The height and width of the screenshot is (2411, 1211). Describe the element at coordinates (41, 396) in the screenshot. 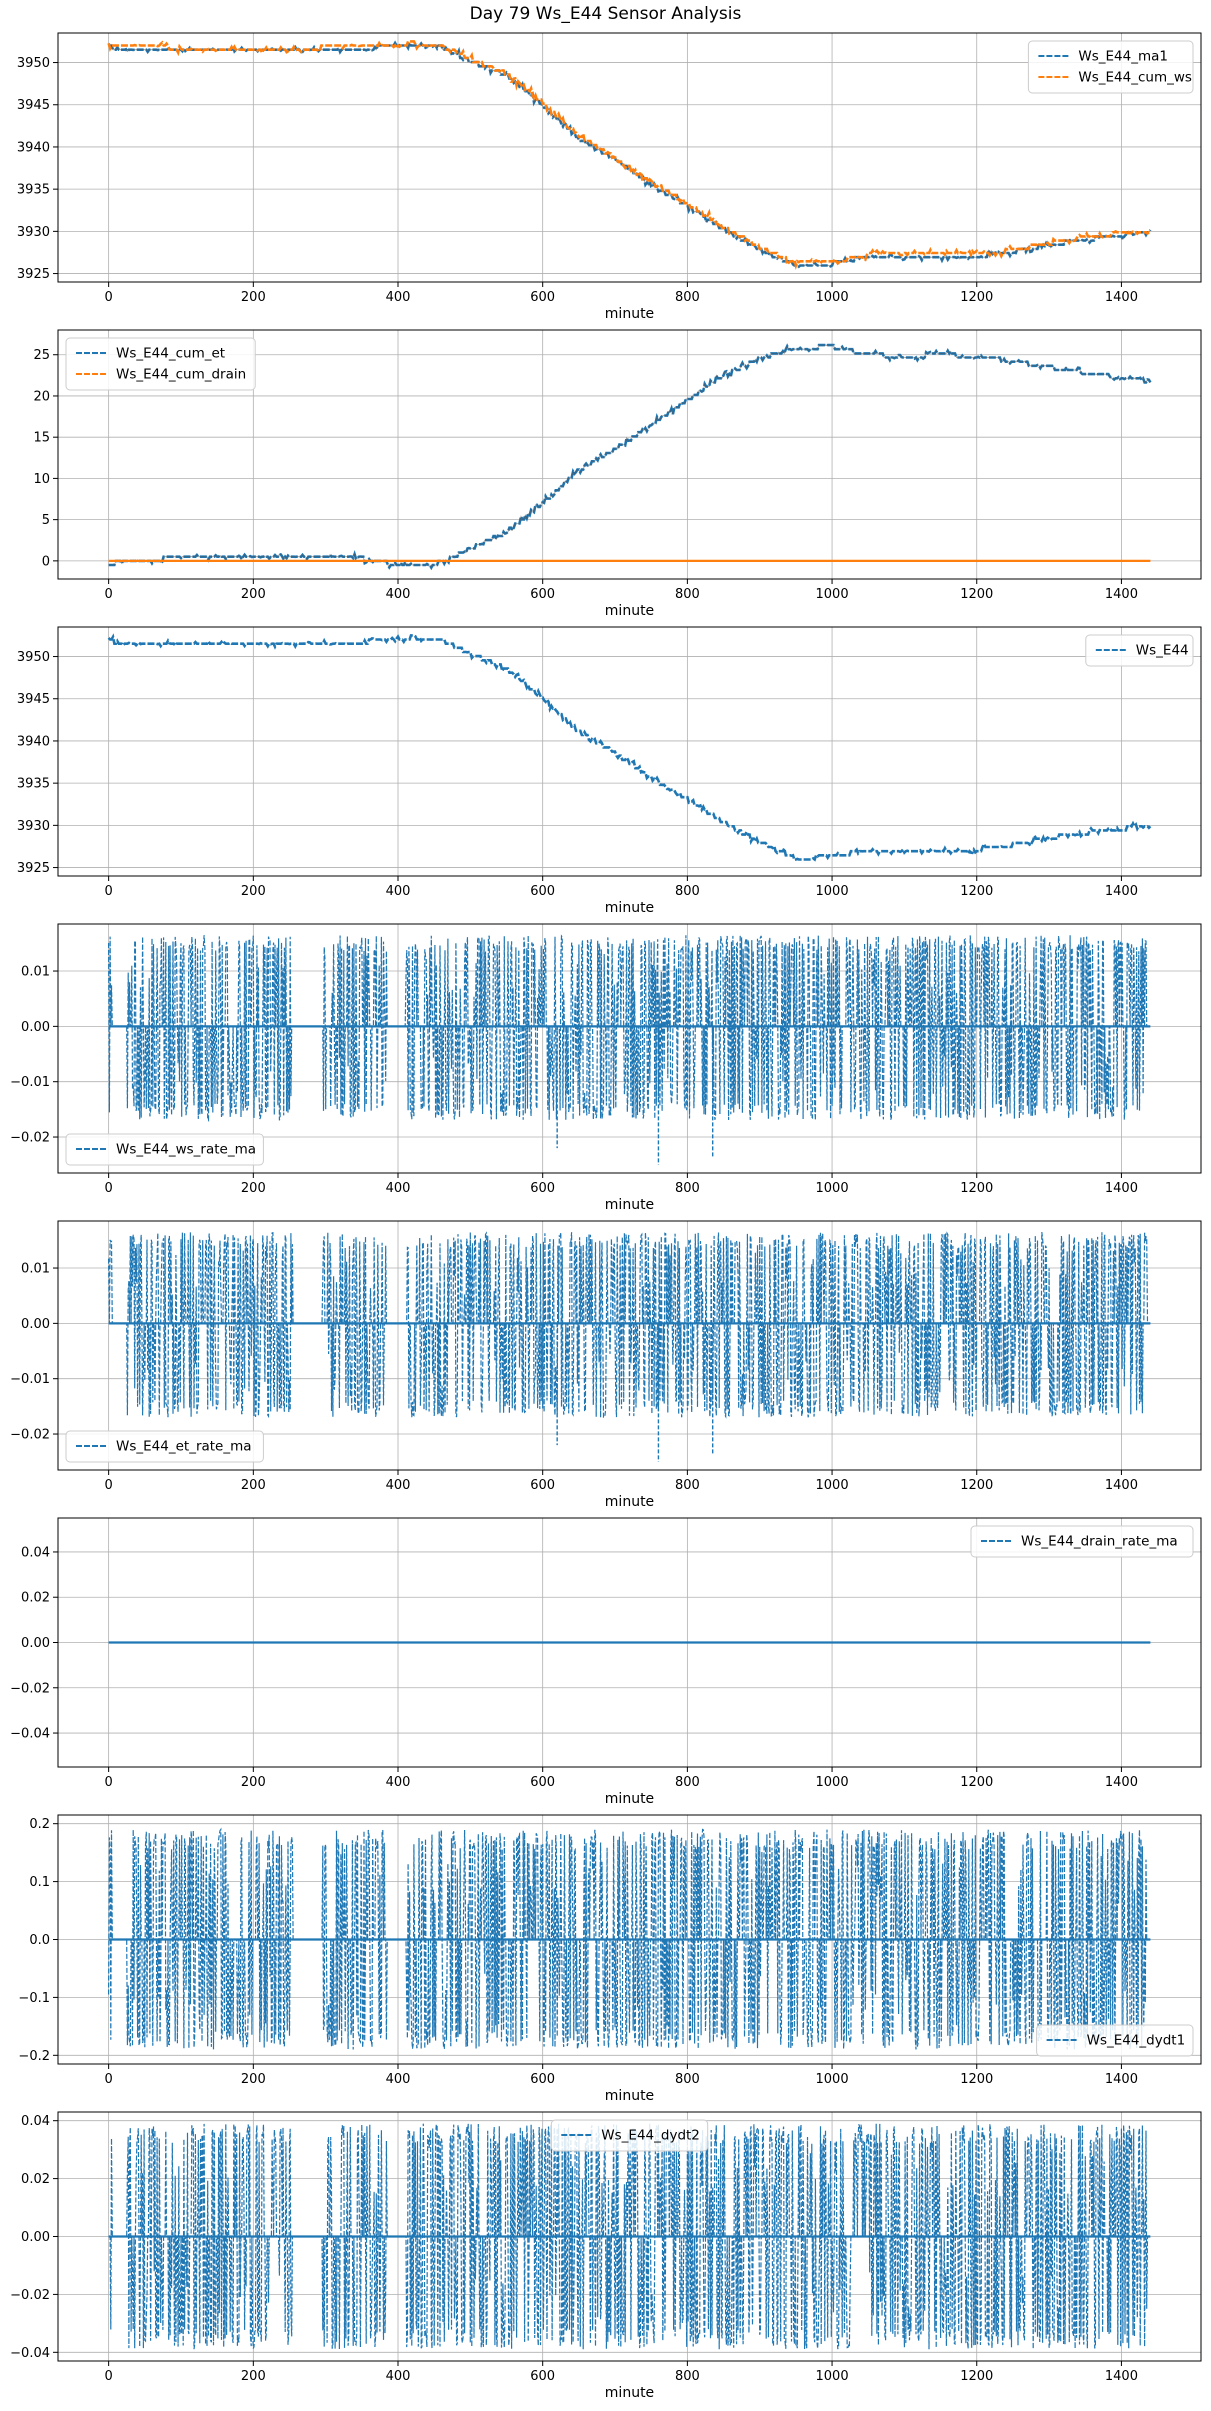

I see `y-tick-label: 20` at that location.